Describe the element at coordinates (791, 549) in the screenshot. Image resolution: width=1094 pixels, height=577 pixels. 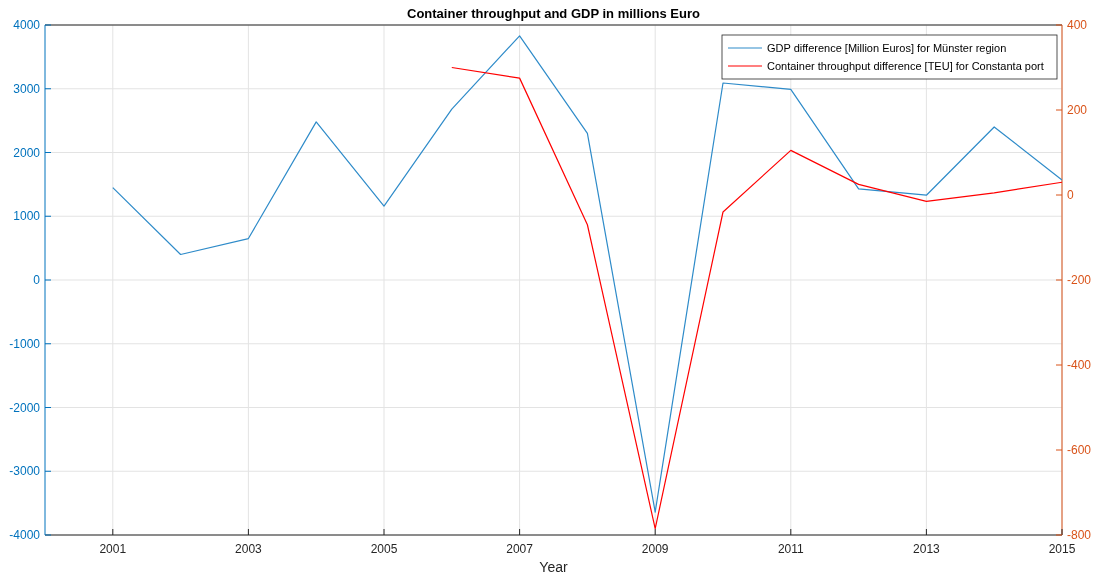
I see `x-tick-label: 2011` at that location.